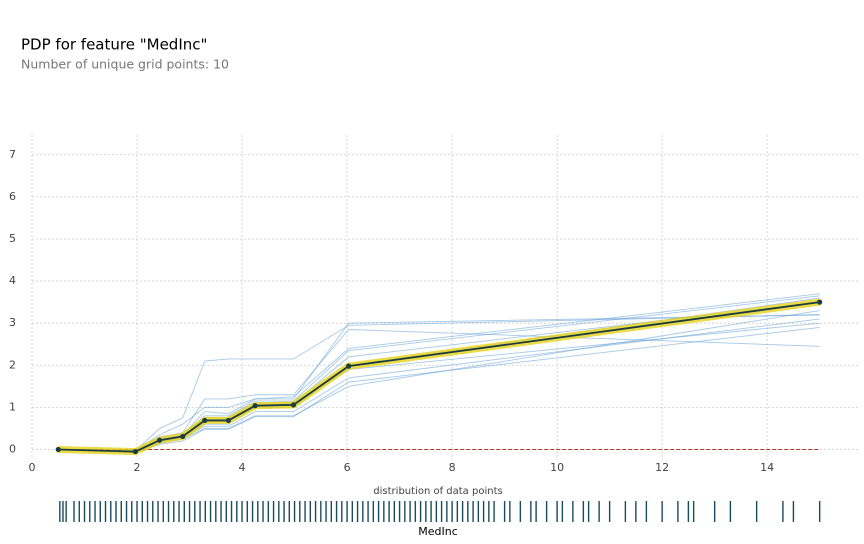 This screenshot has height=544, width=864. What do you see at coordinates (114, 45) in the screenshot?
I see `chart-title: PDP for feature "MedInc"` at bounding box center [114, 45].